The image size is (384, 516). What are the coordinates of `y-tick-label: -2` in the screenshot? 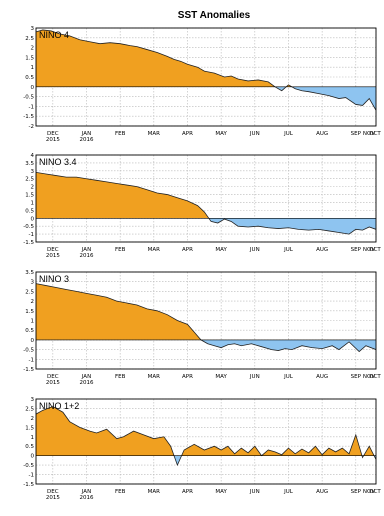 It's located at (31, 127).